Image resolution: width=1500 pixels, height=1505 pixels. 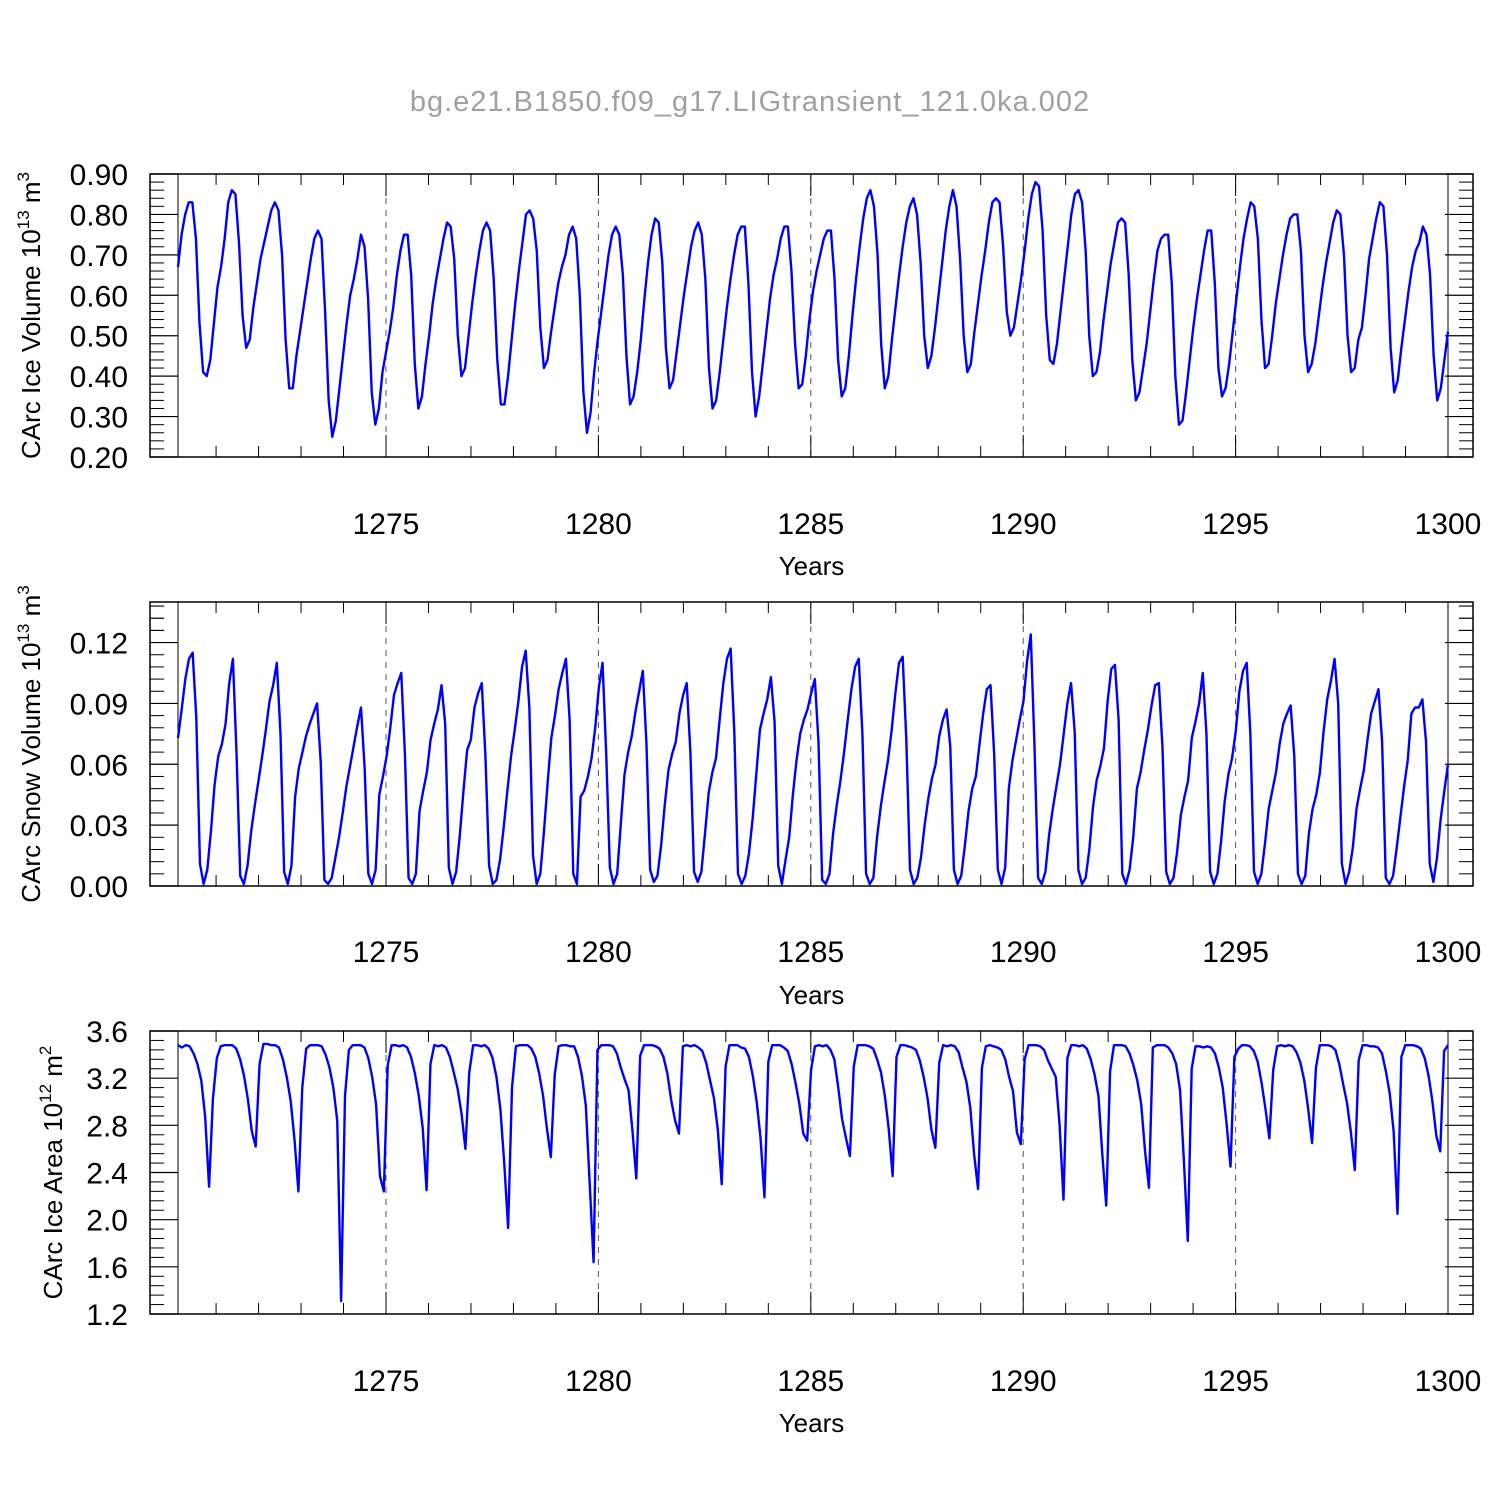 I want to click on y-tick-label: 0.30, so click(x=99, y=418).